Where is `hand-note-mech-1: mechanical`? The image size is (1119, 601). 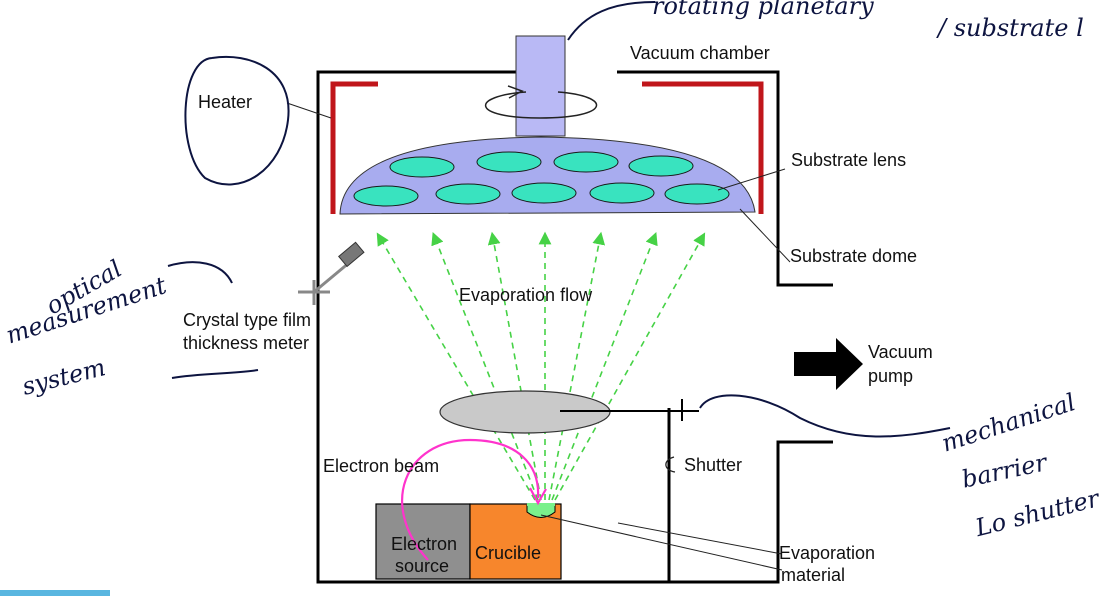
hand-note-mech-1: mechanical is located at coordinates (1008, 423).